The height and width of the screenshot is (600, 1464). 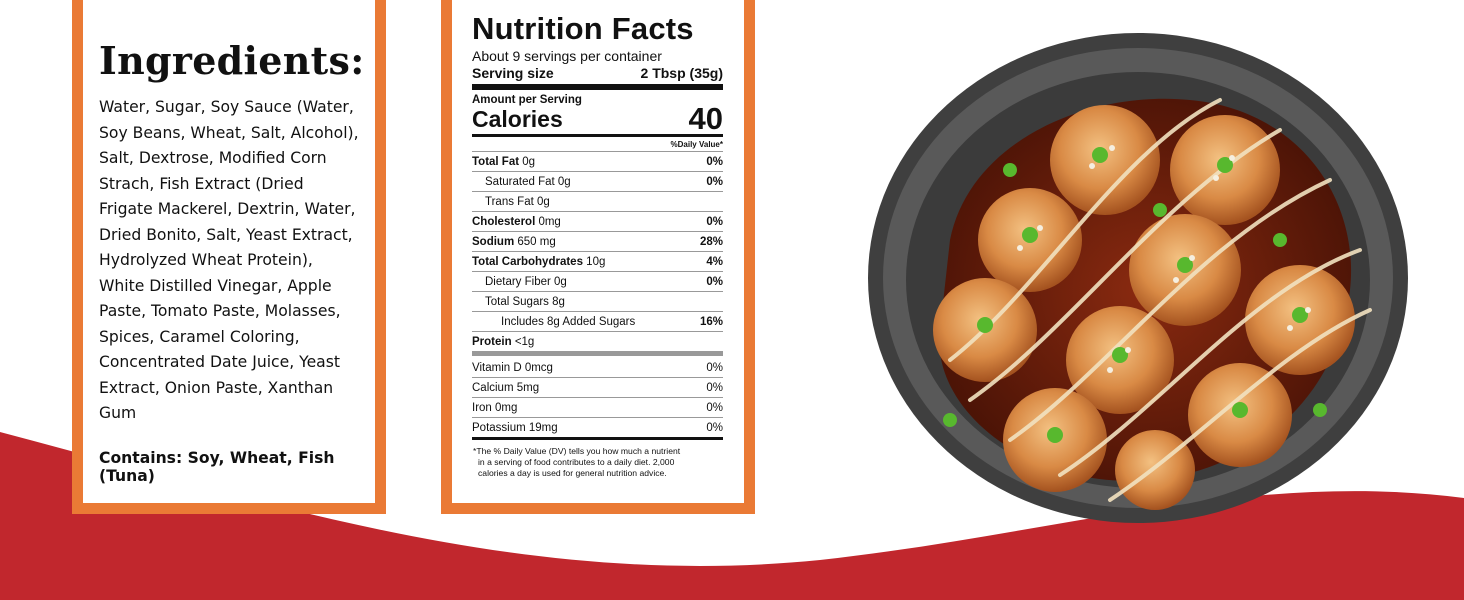 What do you see at coordinates (597, 408) in the screenshot?
I see `vitamin-row-iron: Iron 0mg 0%` at bounding box center [597, 408].